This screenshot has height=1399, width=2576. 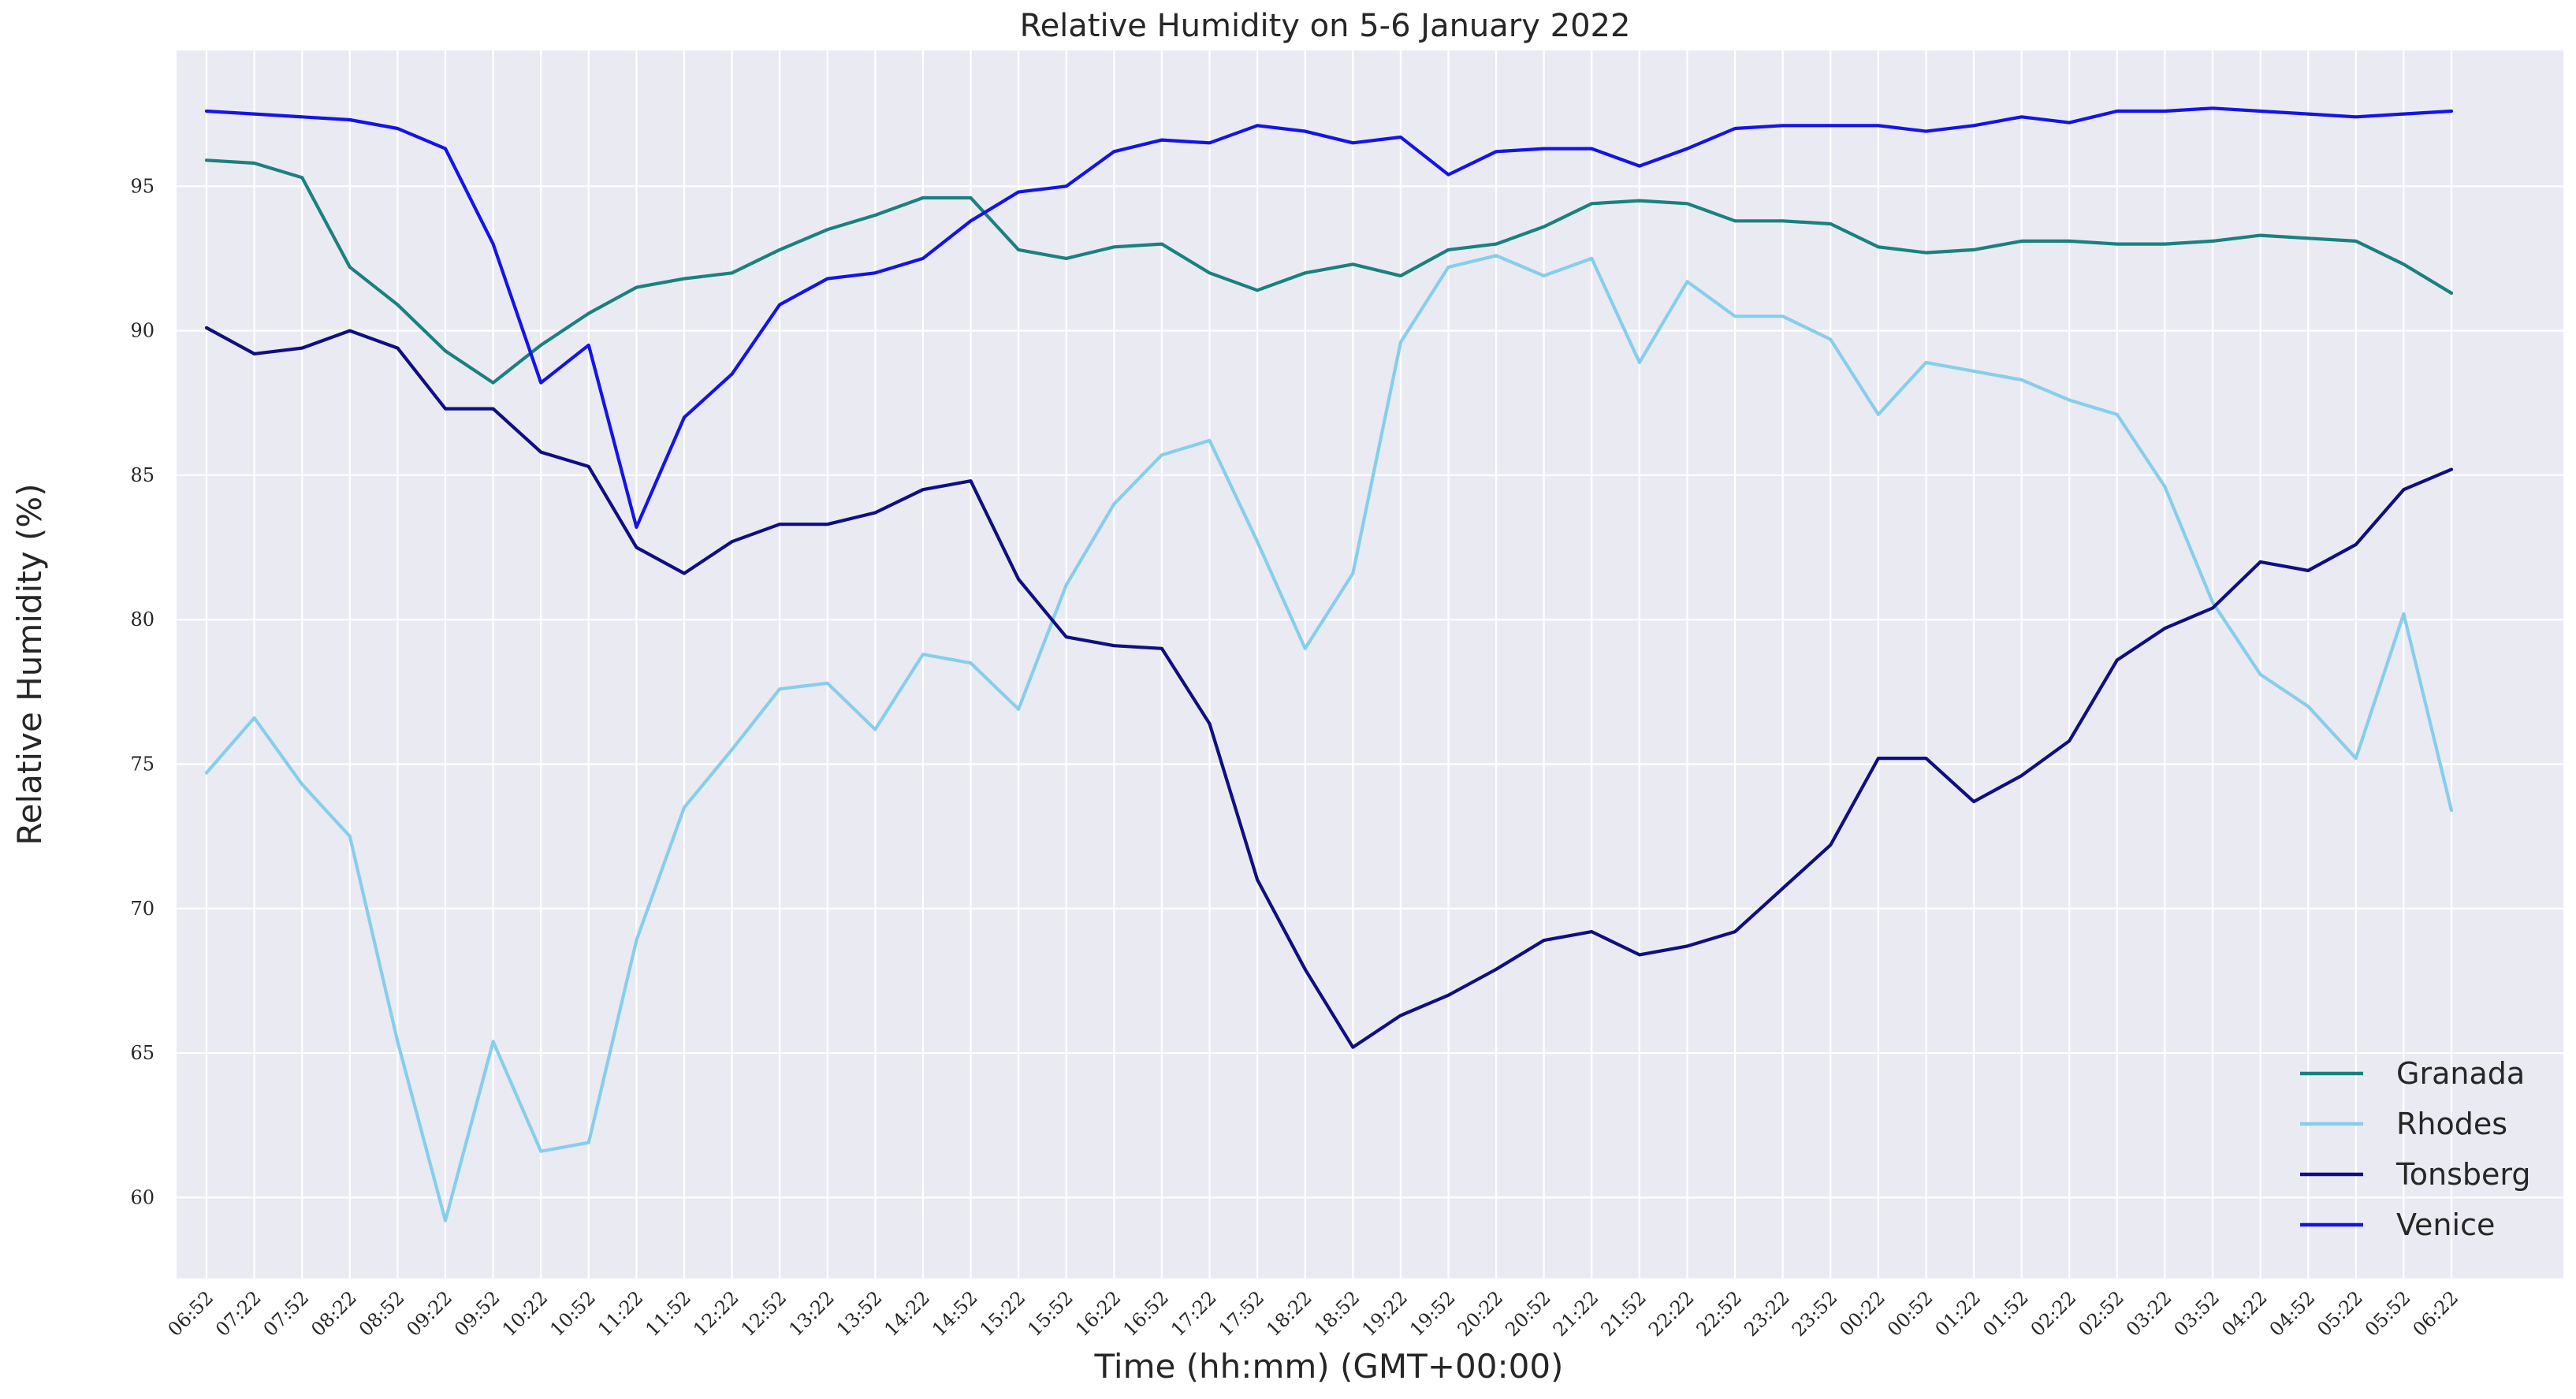 I want to click on x-tick-label: 11:52, so click(x=668, y=1313).